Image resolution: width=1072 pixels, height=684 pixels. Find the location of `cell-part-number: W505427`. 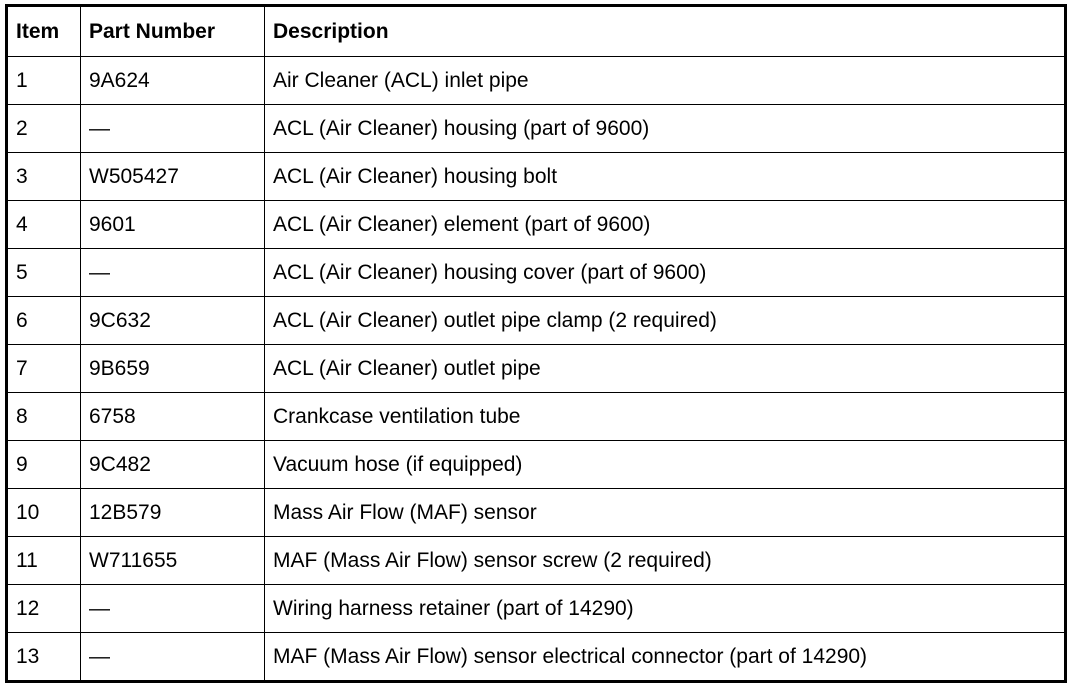

cell-part-number: W505427 is located at coordinates (172, 176).